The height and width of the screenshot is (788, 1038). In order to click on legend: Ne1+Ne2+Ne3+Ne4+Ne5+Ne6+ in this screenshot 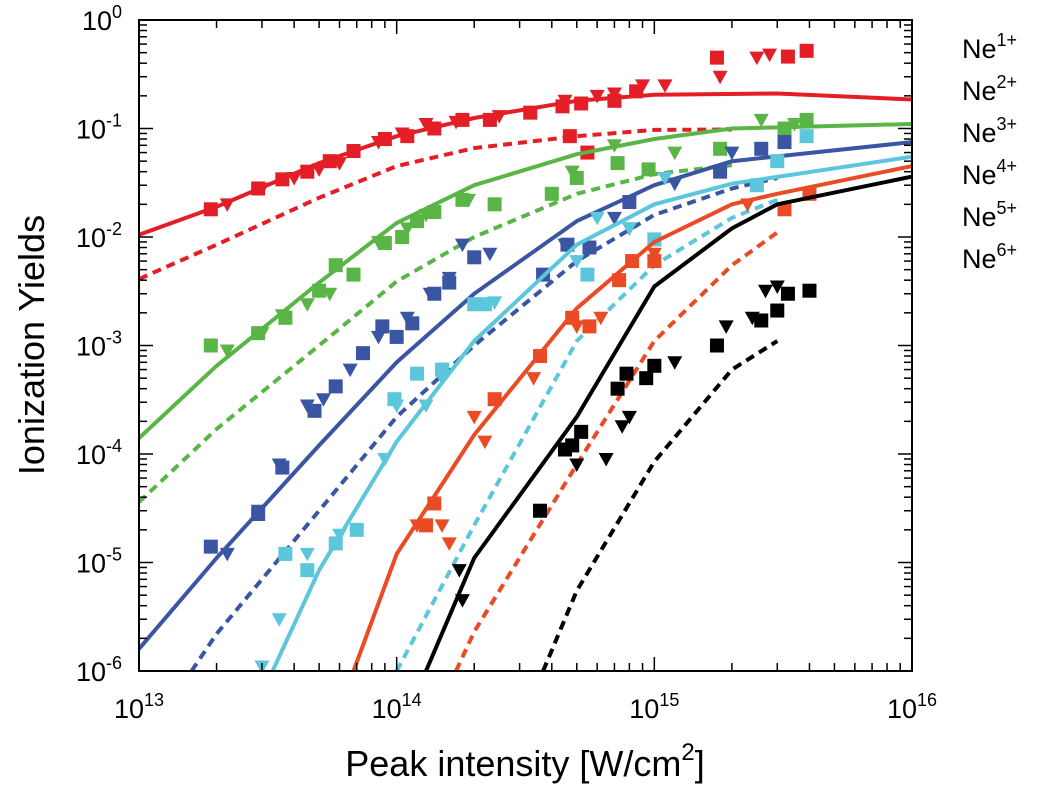, I will do `click(989, 152)`.